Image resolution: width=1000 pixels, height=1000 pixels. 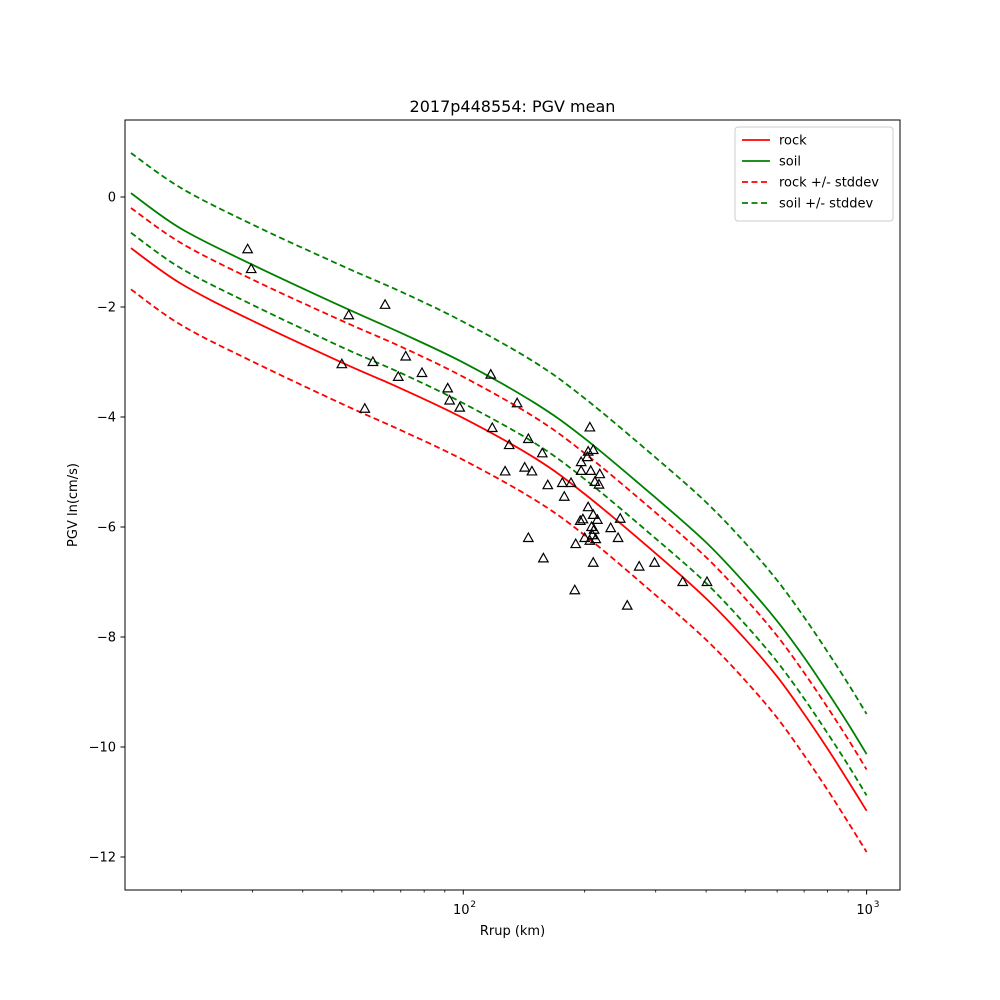 I want to click on y-tick-label: 0, so click(x=112, y=198).